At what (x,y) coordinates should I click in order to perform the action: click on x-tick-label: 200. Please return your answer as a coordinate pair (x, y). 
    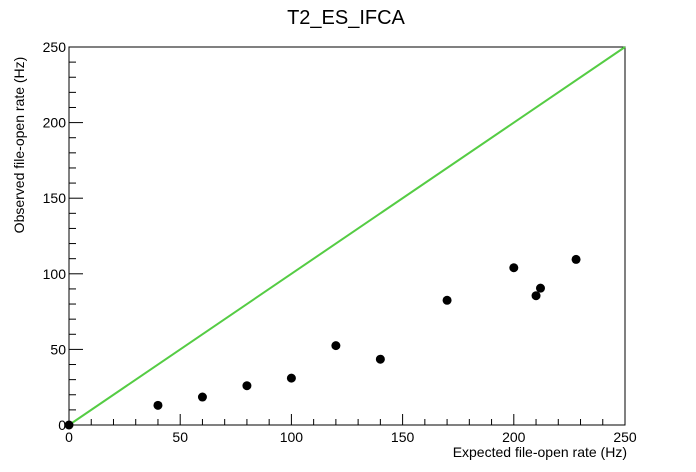
    Looking at the image, I should click on (514, 437).